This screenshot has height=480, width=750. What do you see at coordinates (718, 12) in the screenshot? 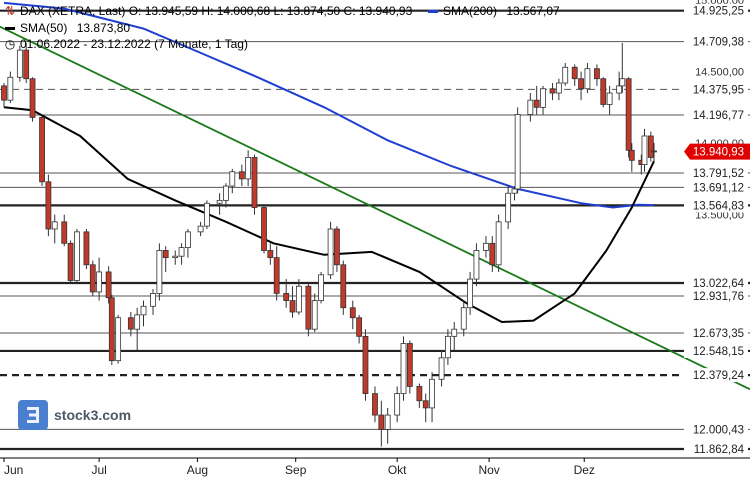
I see `level-label: 14.925,25` at bounding box center [718, 12].